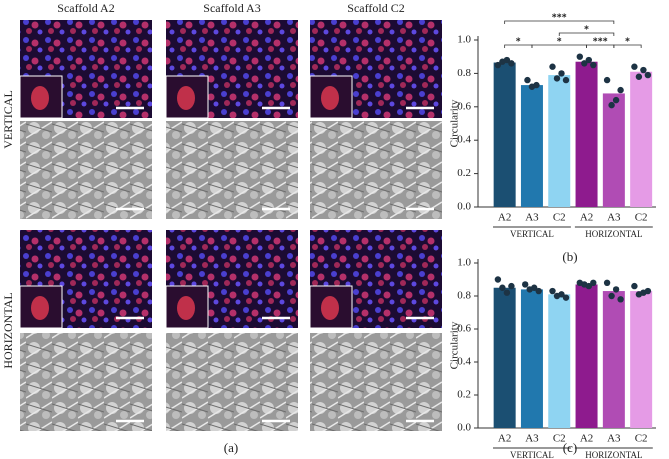 The height and width of the screenshot is (459, 669). I want to click on column-title: Scaffold A3, so click(231, 8).